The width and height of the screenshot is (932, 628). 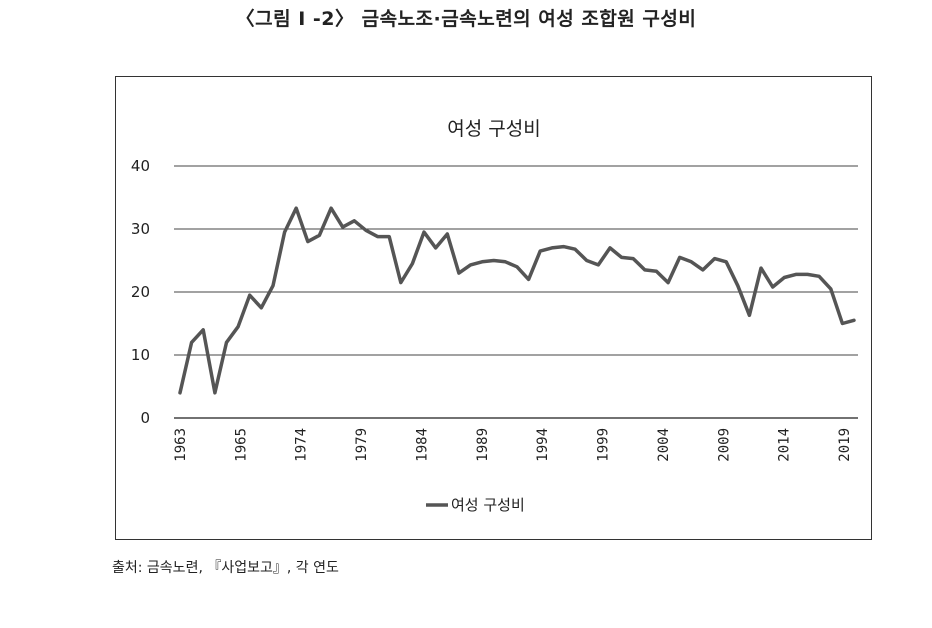 What do you see at coordinates (140, 166) in the screenshot?
I see `y-tick-label: 40` at bounding box center [140, 166].